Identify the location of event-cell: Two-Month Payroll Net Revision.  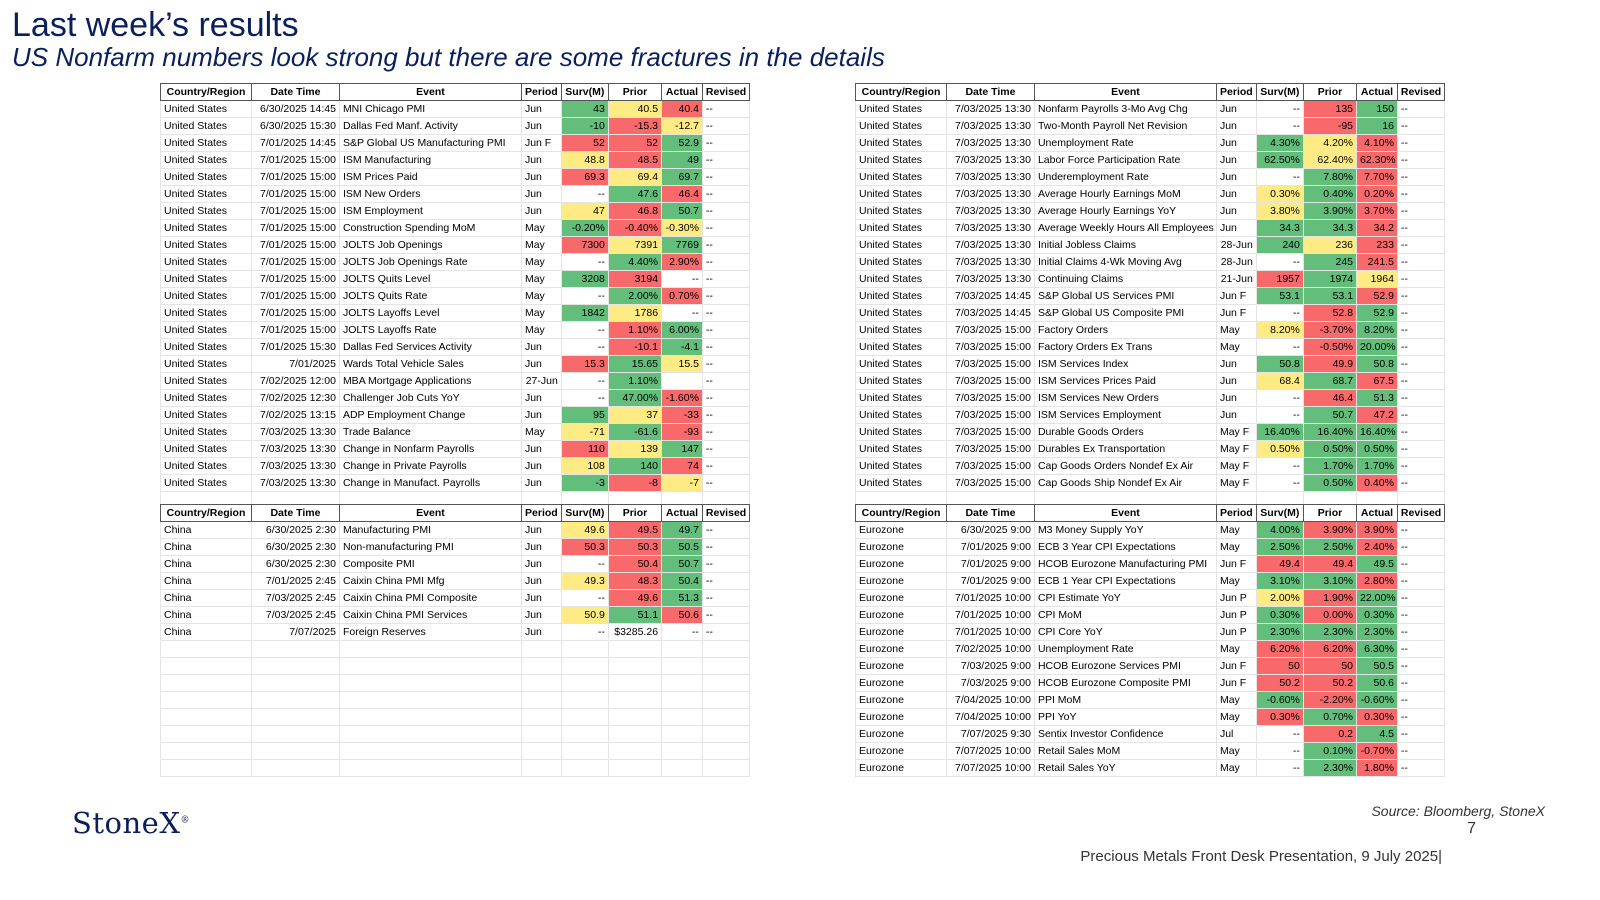
(1125, 126).